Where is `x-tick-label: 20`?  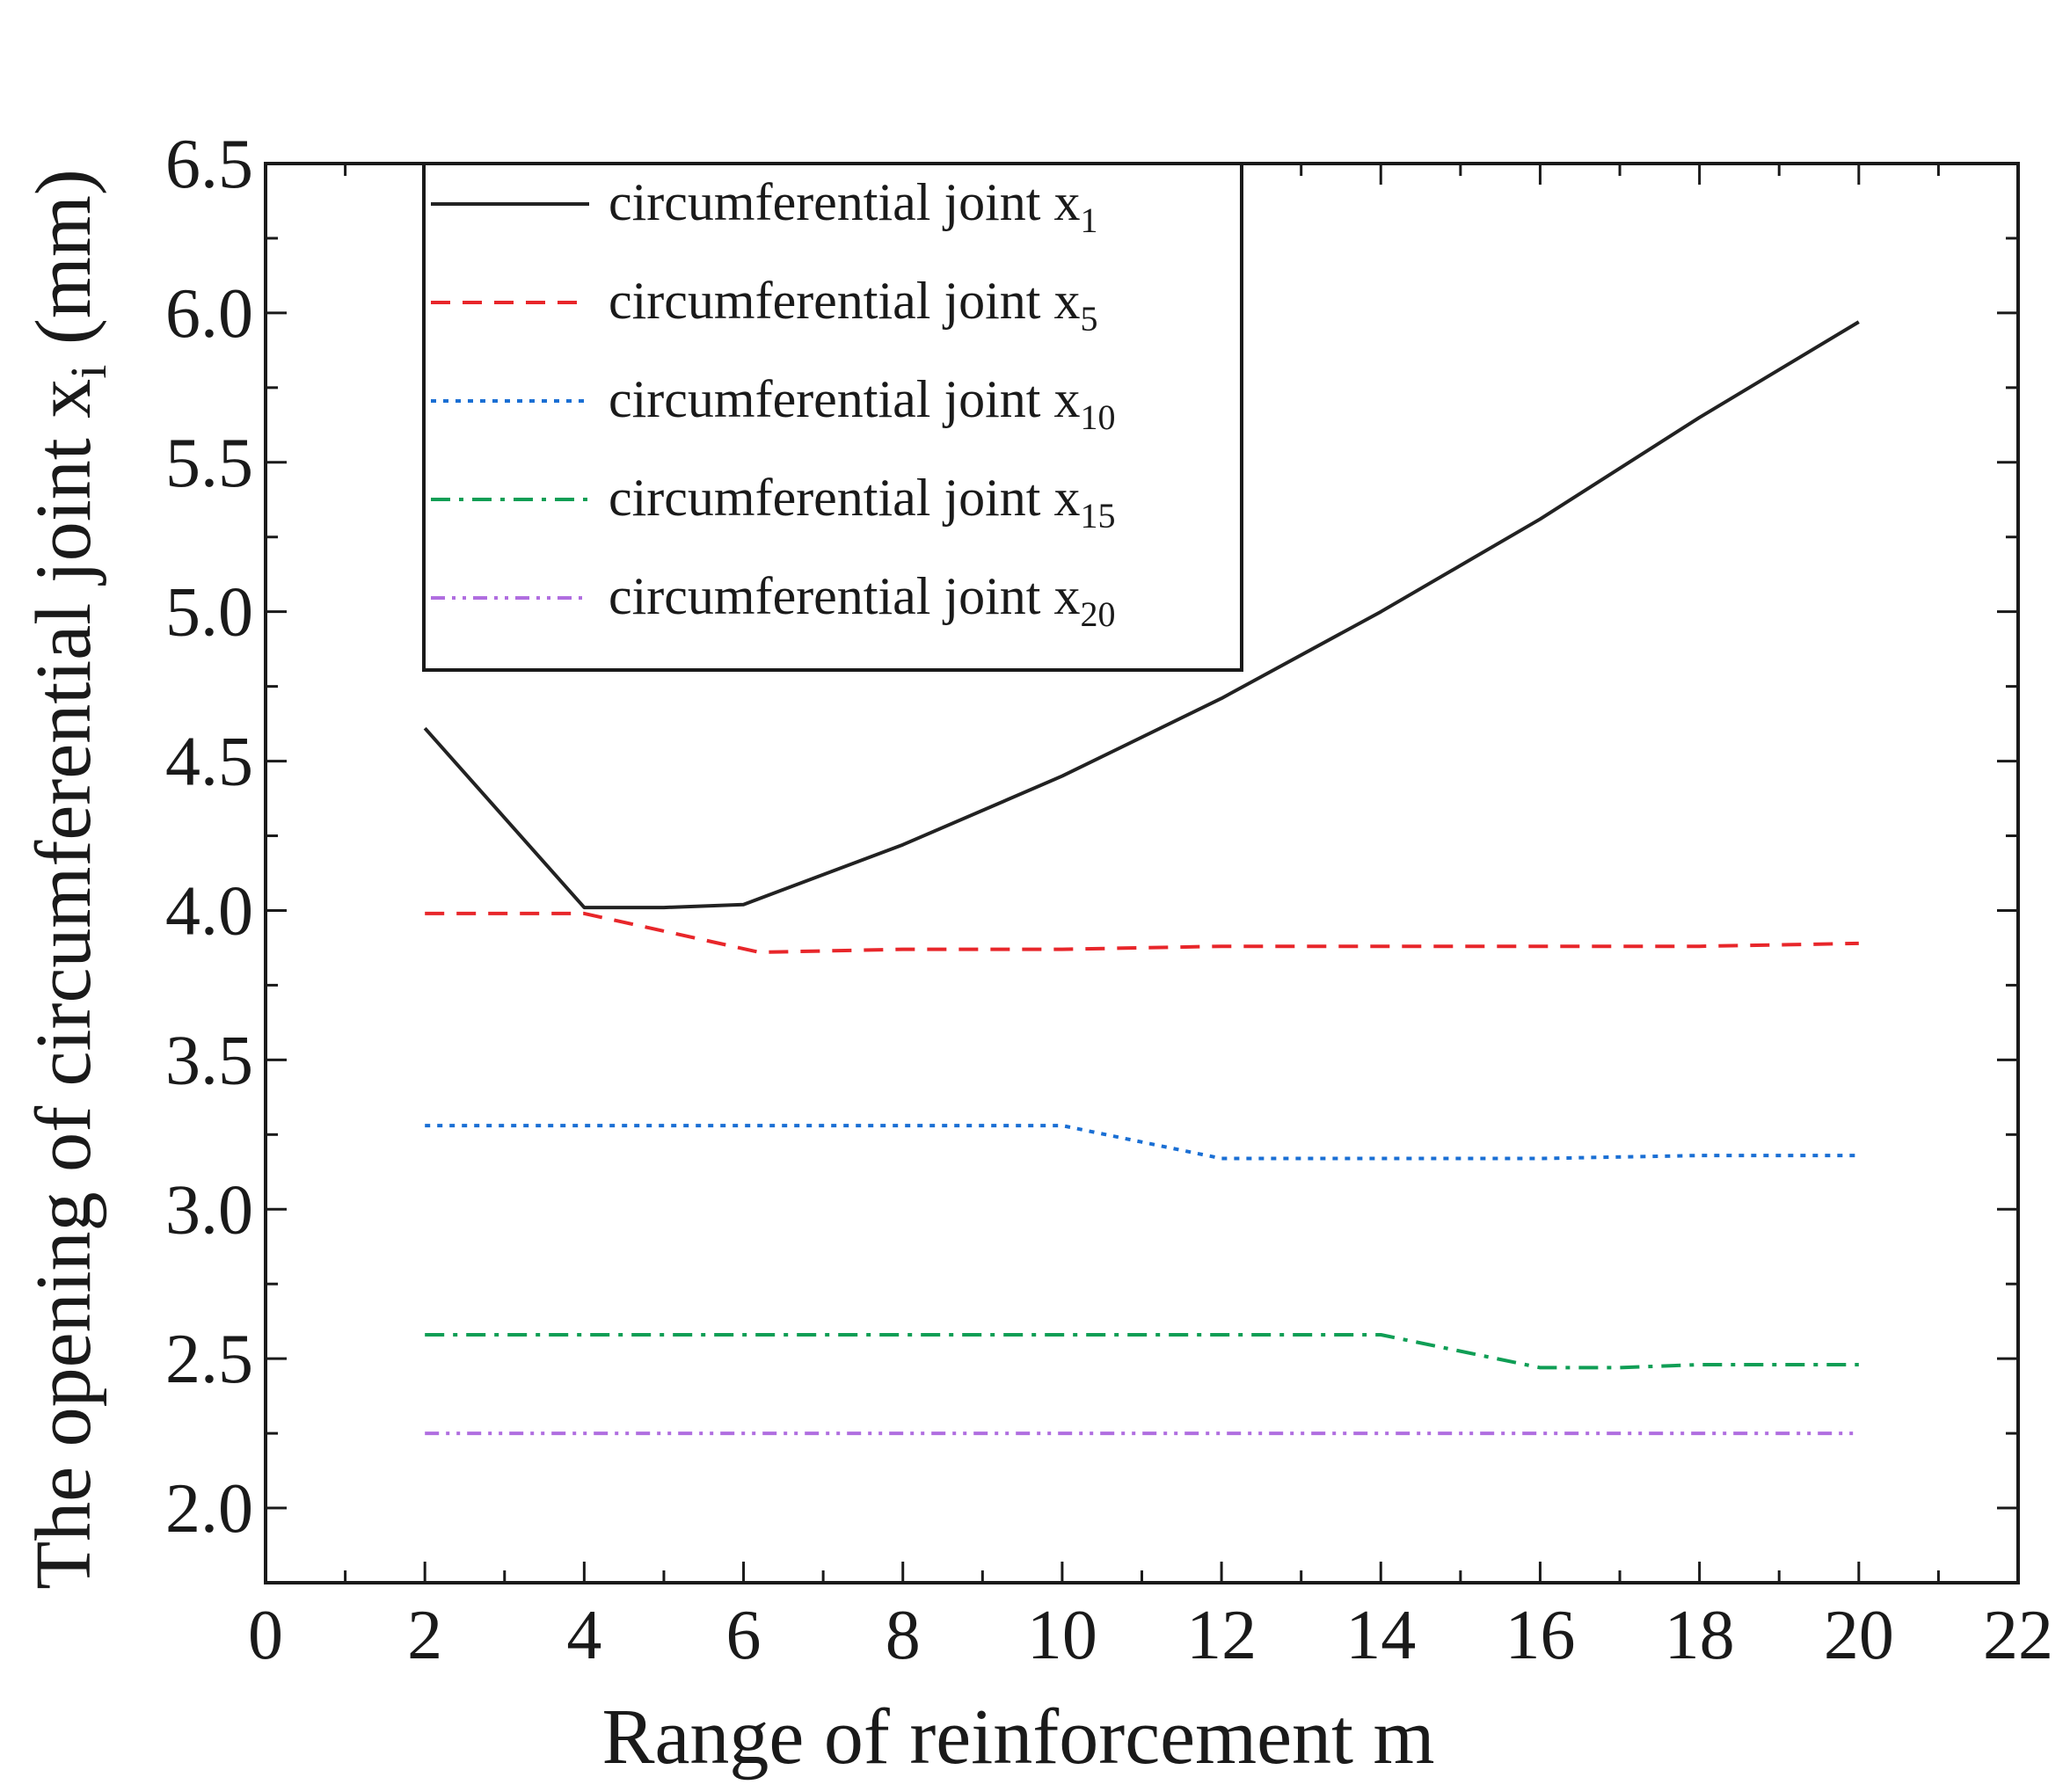
x-tick-label: 20 is located at coordinates (1859, 1635).